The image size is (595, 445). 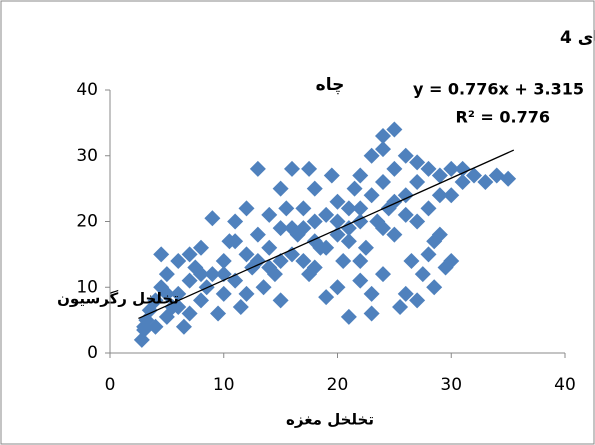 What do you see at coordinates (118, 299) in the screenshot?
I see `y-axis-label: تخلخل رگرسیون` at bounding box center [118, 299].